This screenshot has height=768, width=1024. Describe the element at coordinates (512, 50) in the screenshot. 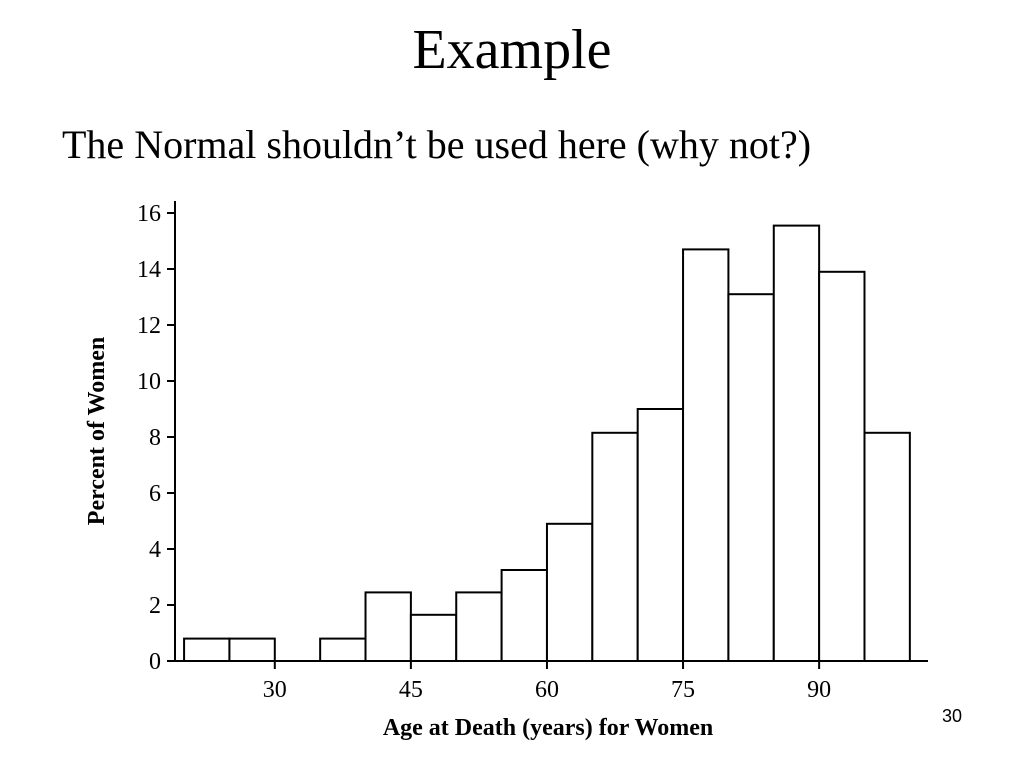

I see `slide-title: Example` at that location.